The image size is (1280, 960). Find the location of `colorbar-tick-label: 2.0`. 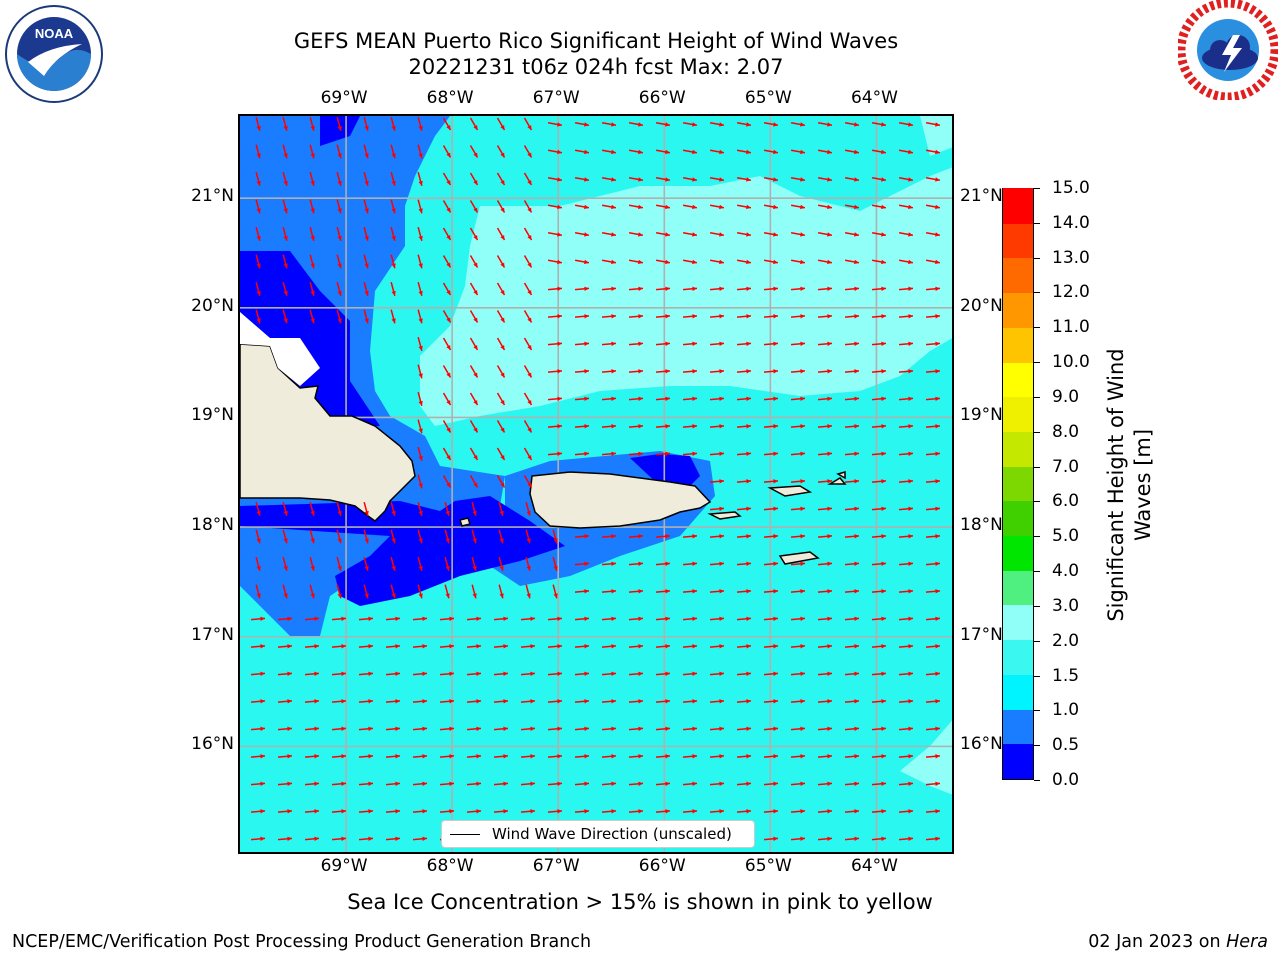

colorbar-tick-label: 2.0 is located at coordinates (1066, 640).